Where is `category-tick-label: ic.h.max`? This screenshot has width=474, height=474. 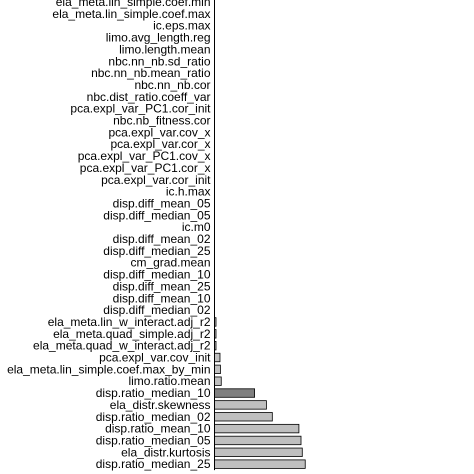
category-tick-label: ic.h.max is located at coordinates (188, 192).